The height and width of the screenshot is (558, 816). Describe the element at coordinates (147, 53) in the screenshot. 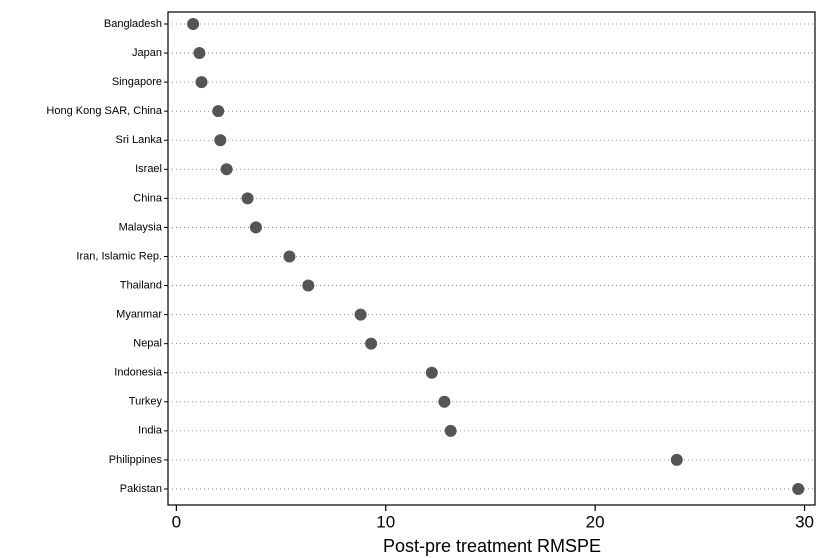

I see `y-tick-label: Japan` at that location.